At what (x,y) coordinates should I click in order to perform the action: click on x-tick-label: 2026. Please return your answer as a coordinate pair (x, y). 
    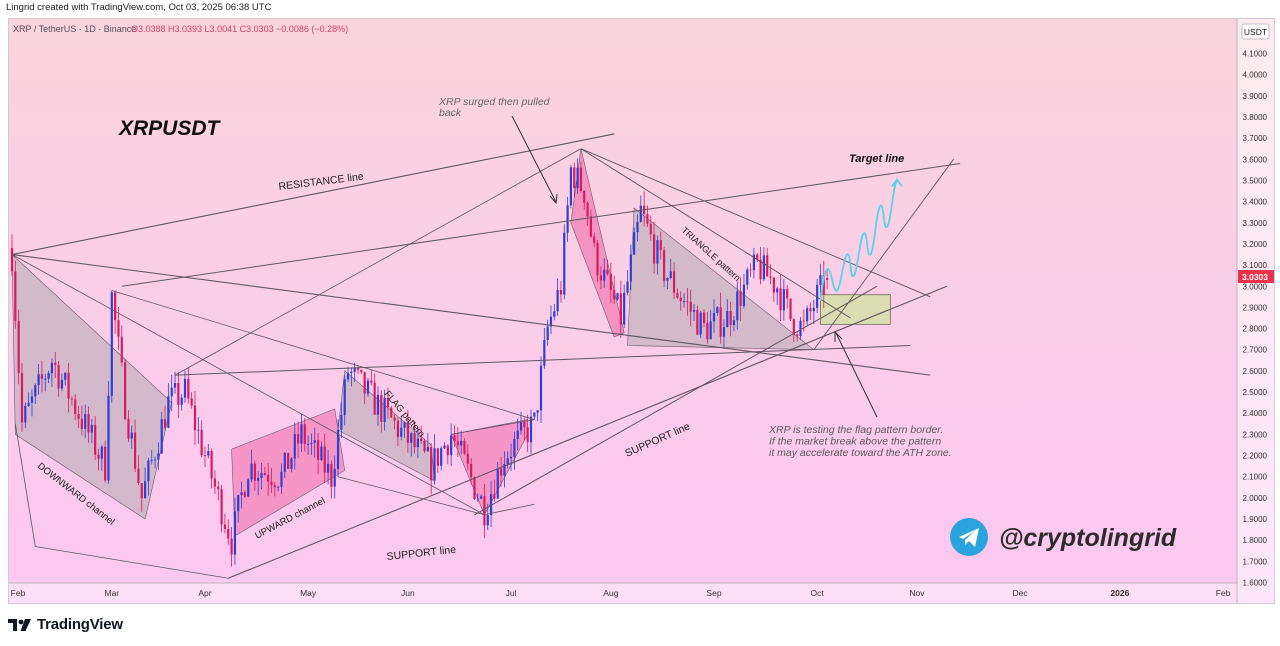
    Looking at the image, I should click on (1119, 593).